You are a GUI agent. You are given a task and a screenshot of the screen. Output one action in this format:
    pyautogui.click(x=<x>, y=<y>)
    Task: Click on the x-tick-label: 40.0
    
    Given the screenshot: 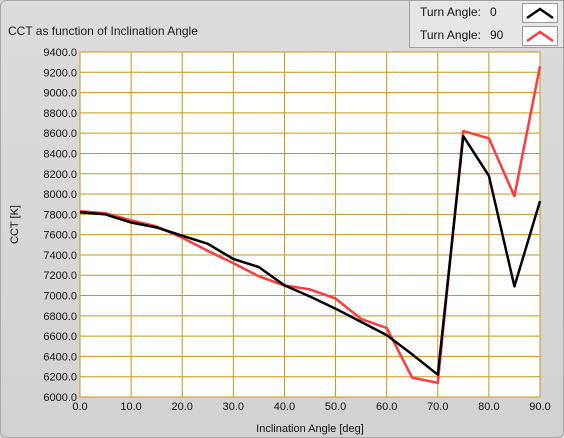 What is the action you would take?
    pyautogui.click(x=284, y=407)
    